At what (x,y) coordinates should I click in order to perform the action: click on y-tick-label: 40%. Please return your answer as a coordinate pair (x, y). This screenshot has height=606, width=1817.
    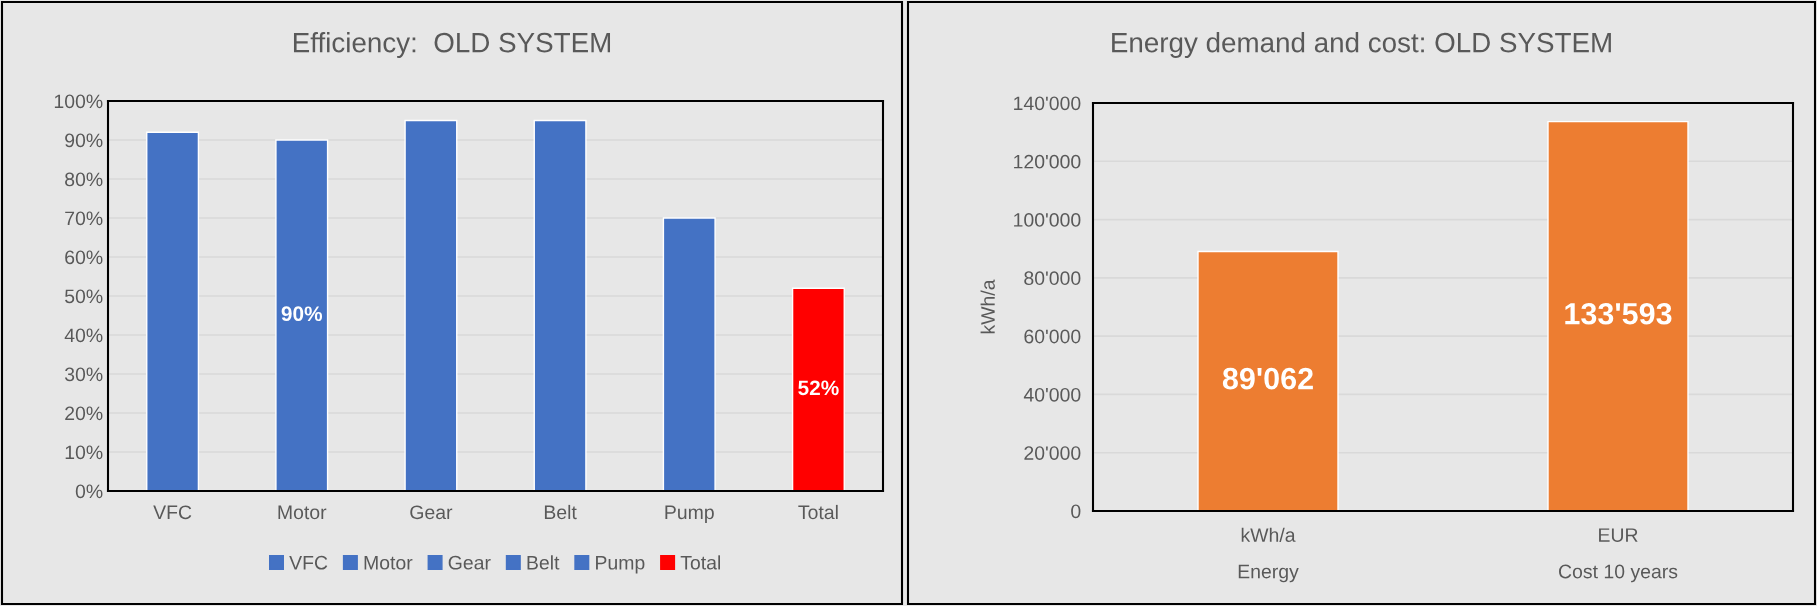
    Looking at the image, I should click on (83, 335).